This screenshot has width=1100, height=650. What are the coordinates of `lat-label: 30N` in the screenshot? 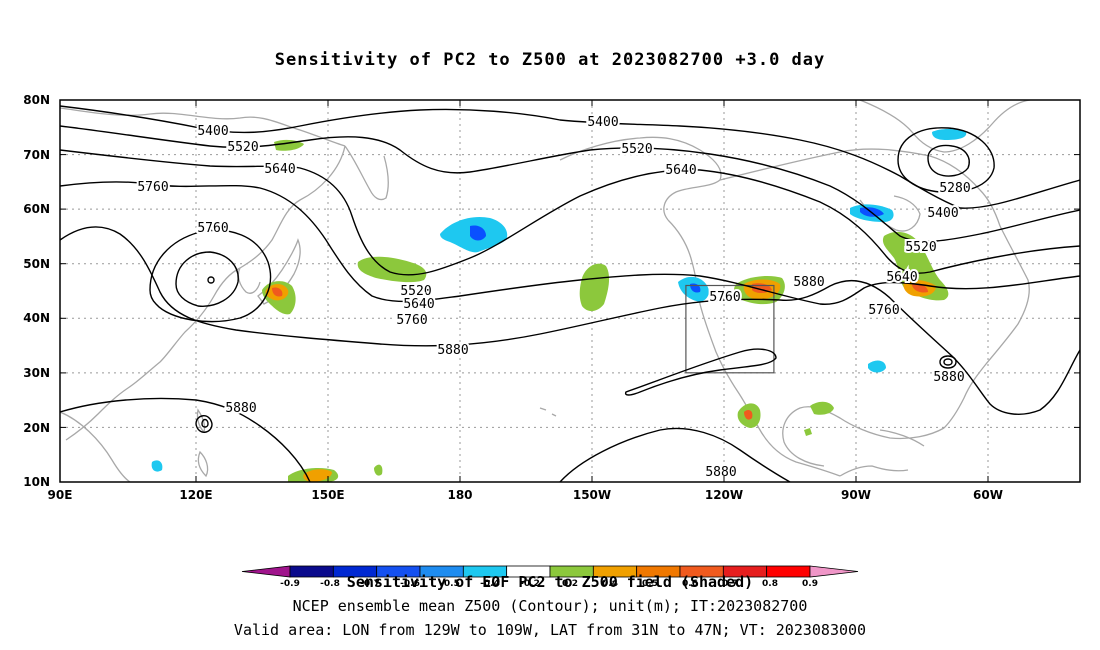 It's located at (36, 373).